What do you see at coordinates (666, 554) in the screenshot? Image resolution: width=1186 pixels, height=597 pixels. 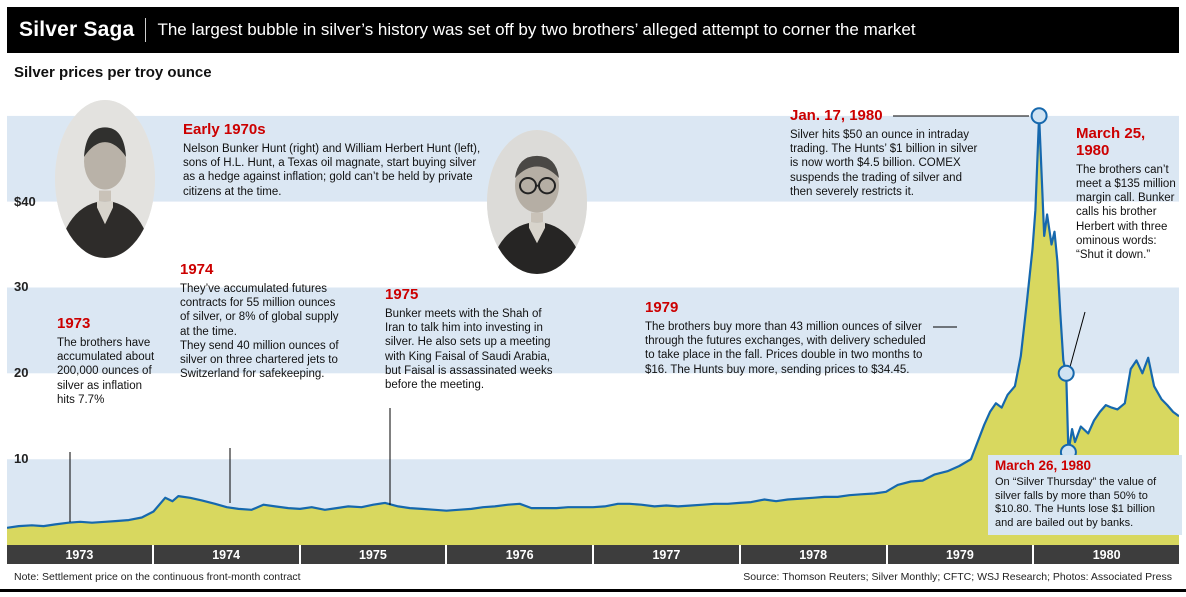 I see `x-axis-year-1977: 1977` at bounding box center [666, 554].